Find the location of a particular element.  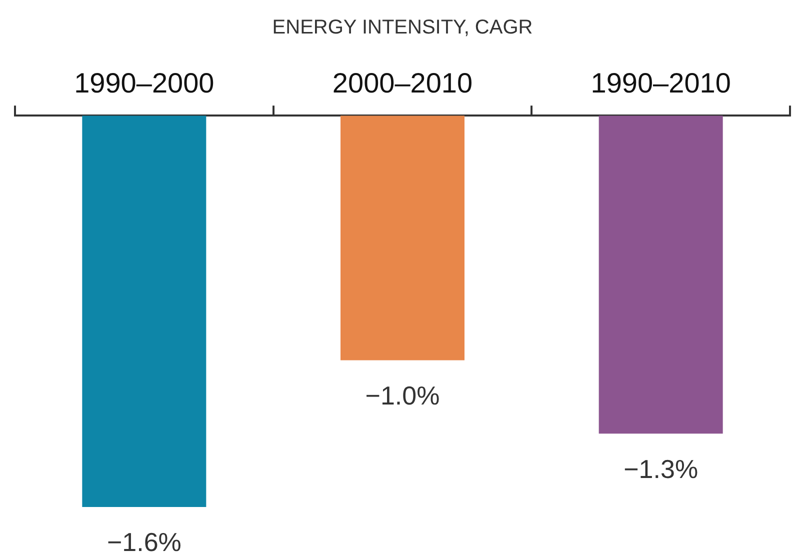

x-tick-label: 1990–2000 is located at coordinates (144, 83).